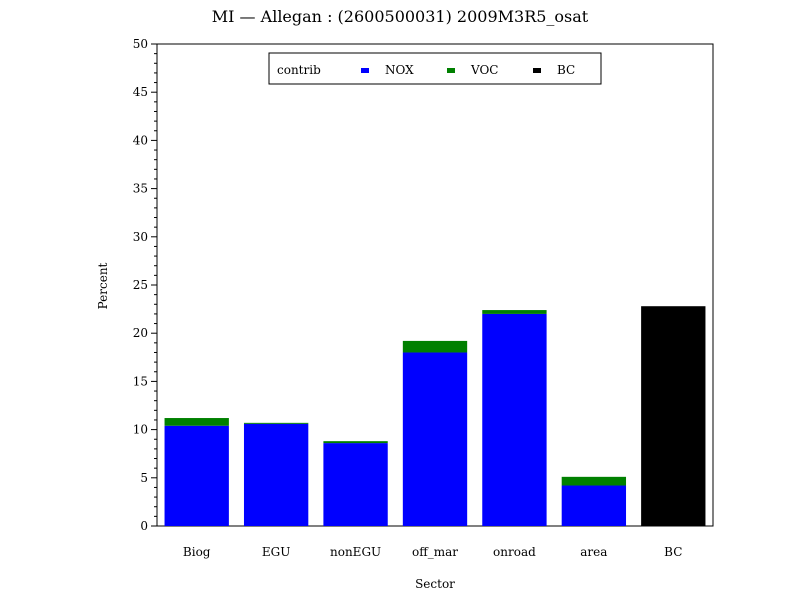 The height and width of the screenshot is (600, 800). What do you see at coordinates (451, 70) in the screenshot?
I see `legend-swatch-voc` at bounding box center [451, 70].